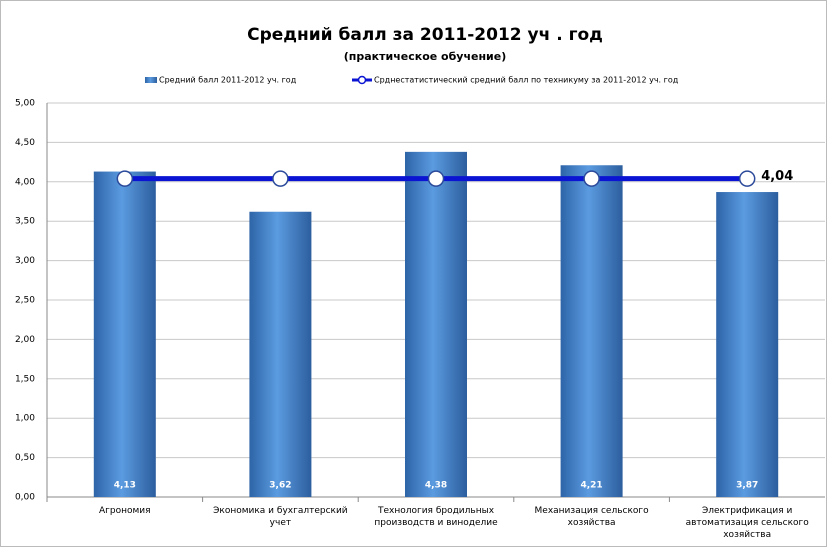  I want to click on legend-label: Средний балл 2011-2012 уч. год, so click(228, 80).